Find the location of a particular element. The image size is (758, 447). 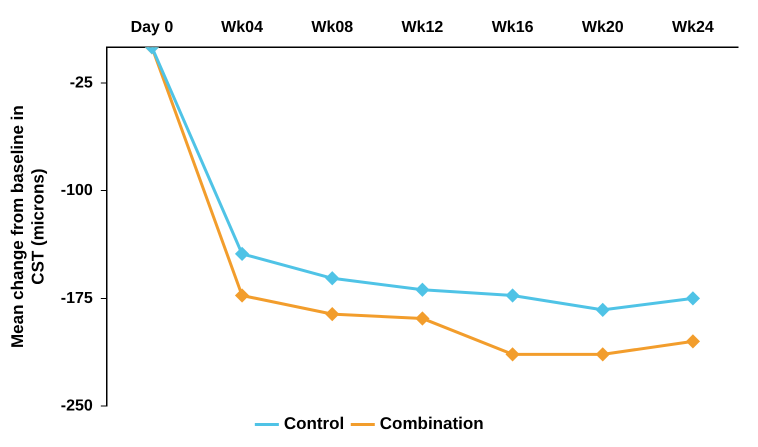

y-tick-label: -175 is located at coordinates (76, 298).